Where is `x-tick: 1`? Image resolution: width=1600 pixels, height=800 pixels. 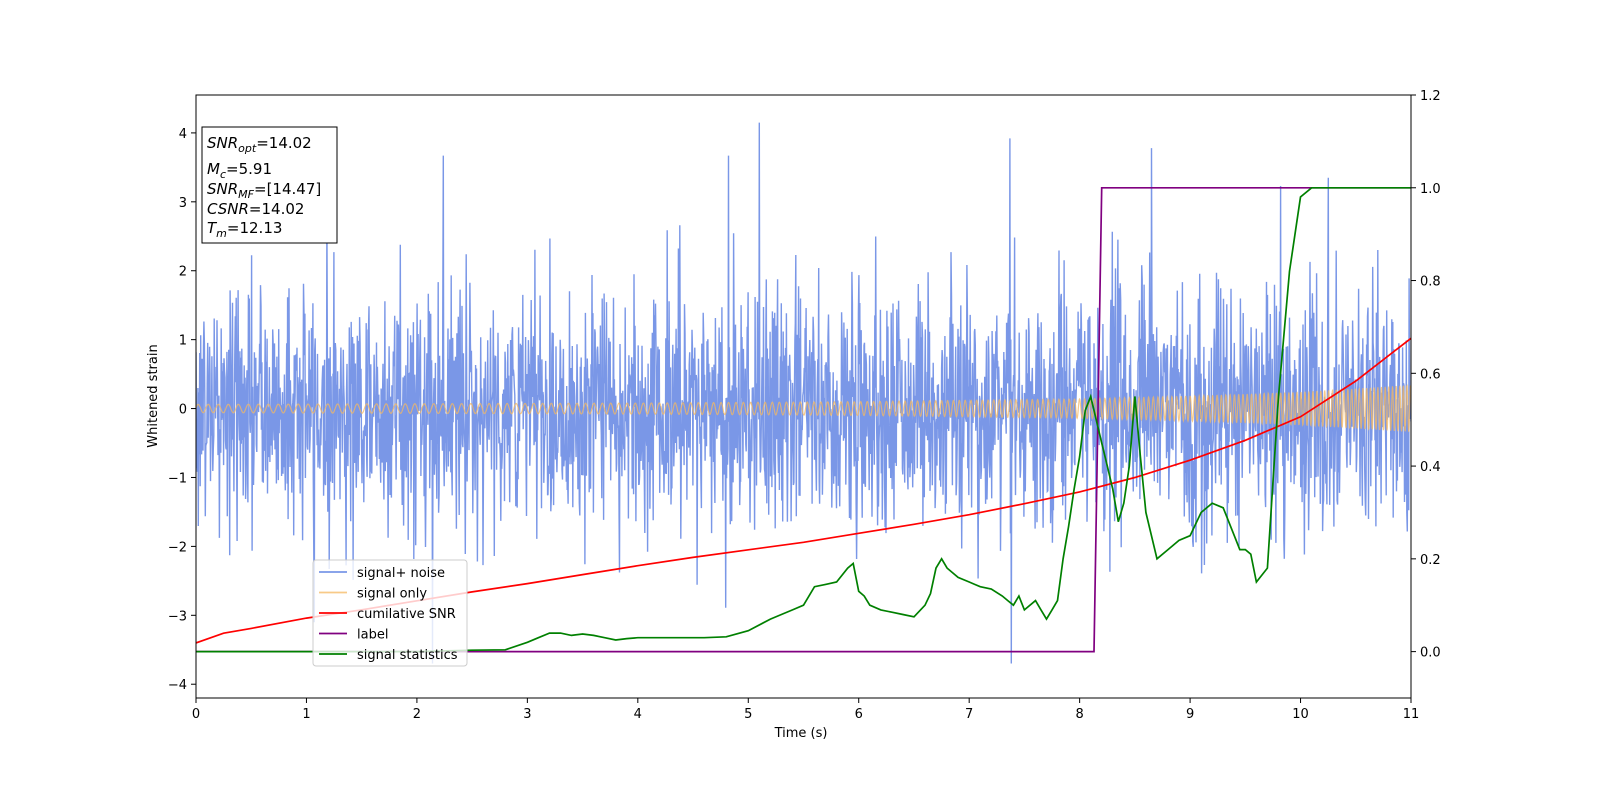 x-tick: 1 is located at coordinates (306, 710).